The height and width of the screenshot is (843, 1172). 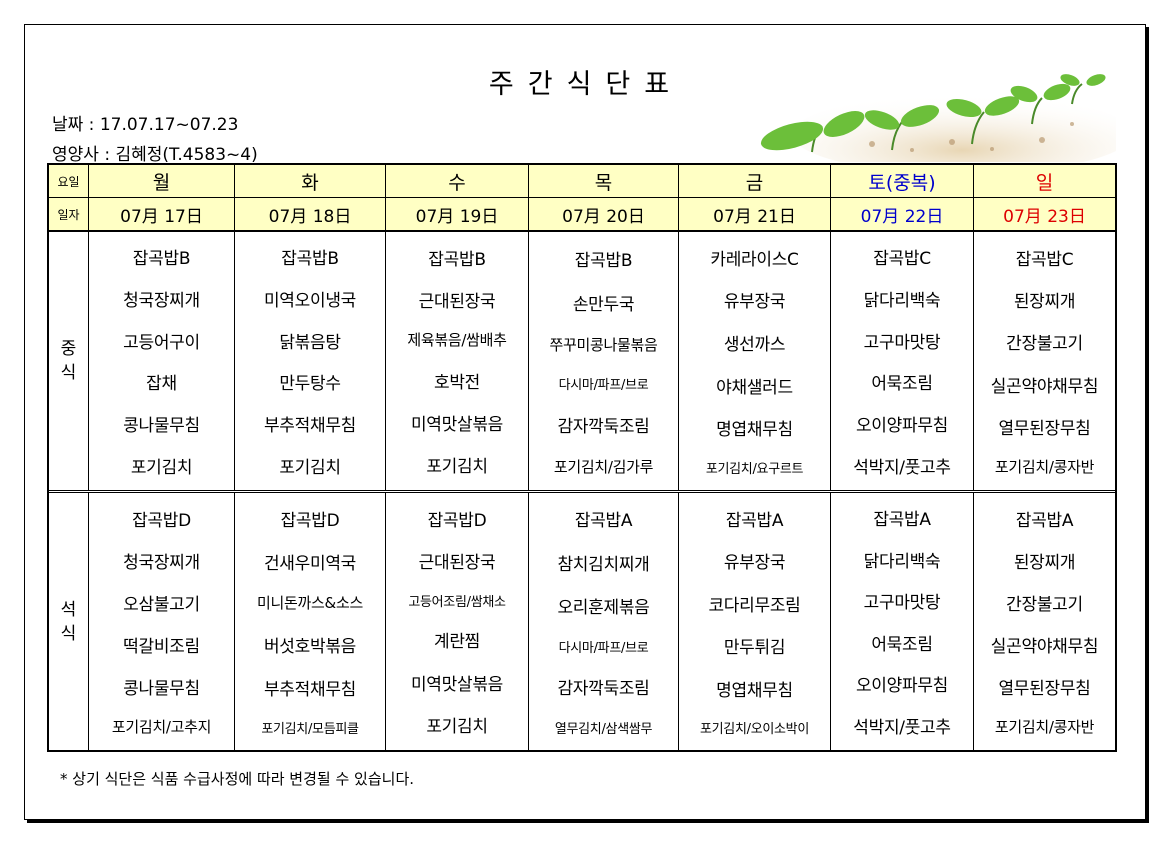 I want to click on menu-item: 포기김치/콩자반, so click(x=1044, y=467).